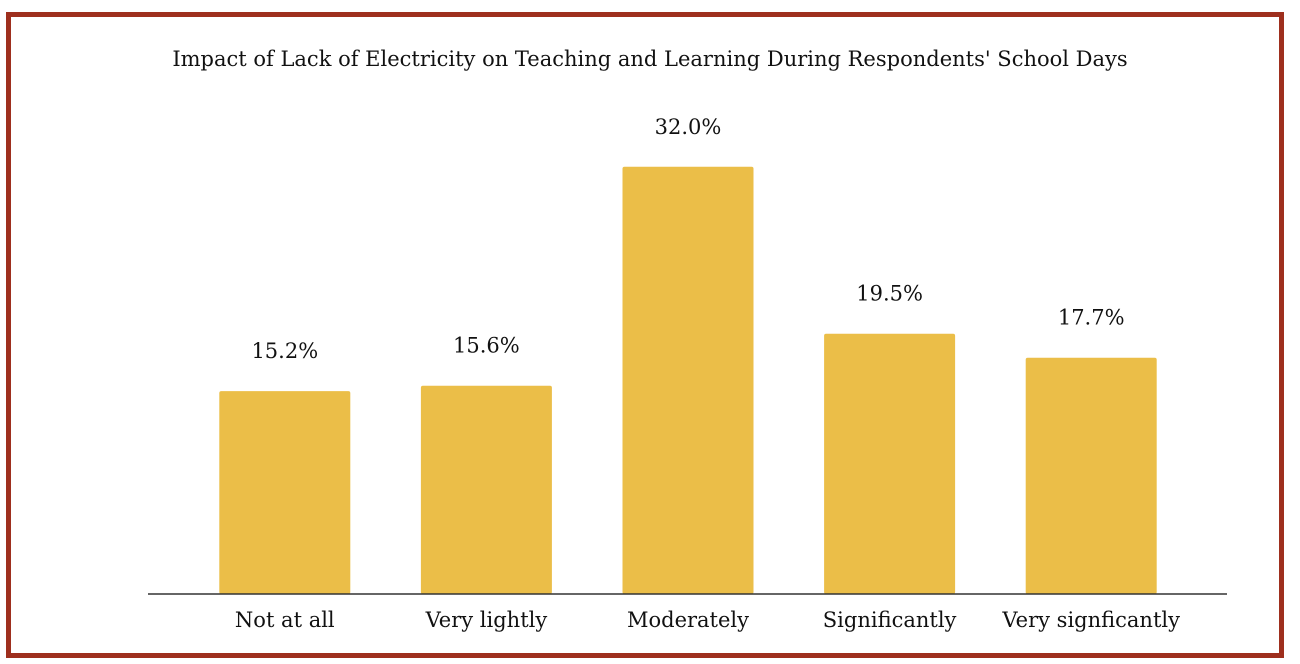  What do you see at coordinates (890, 620) in the screenshot?
I see `category-label: Significantly` at bounding box center [890, 620].